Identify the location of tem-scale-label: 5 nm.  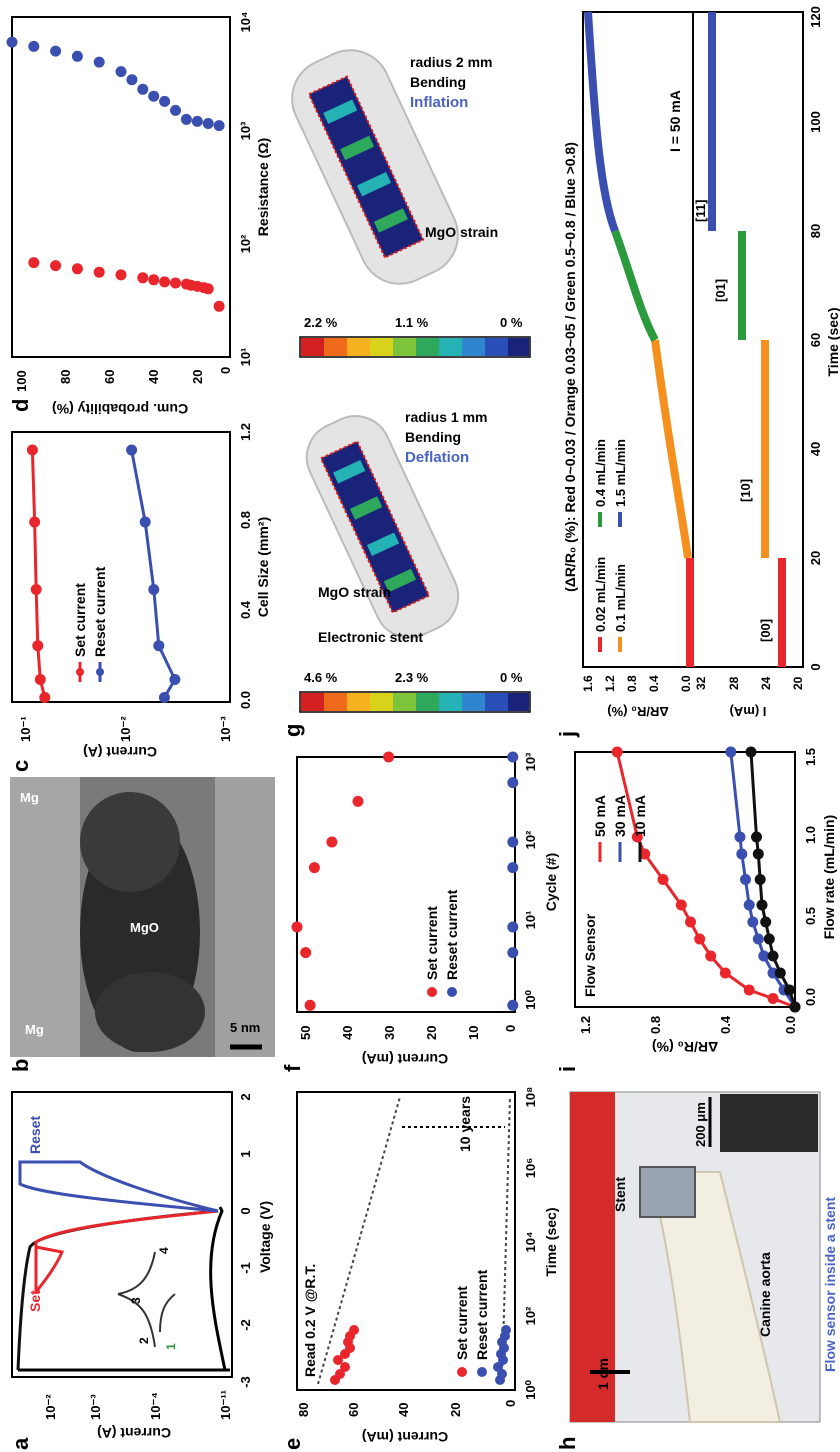
(245, 1027).